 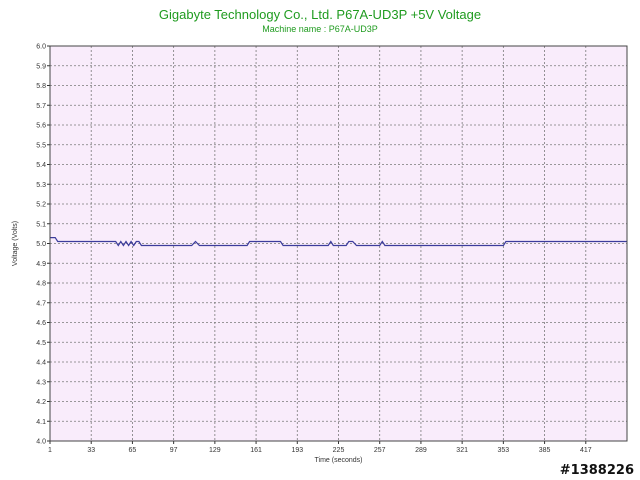 I want to click on y-tick-label: 4.5, so click(x=41, y=343).